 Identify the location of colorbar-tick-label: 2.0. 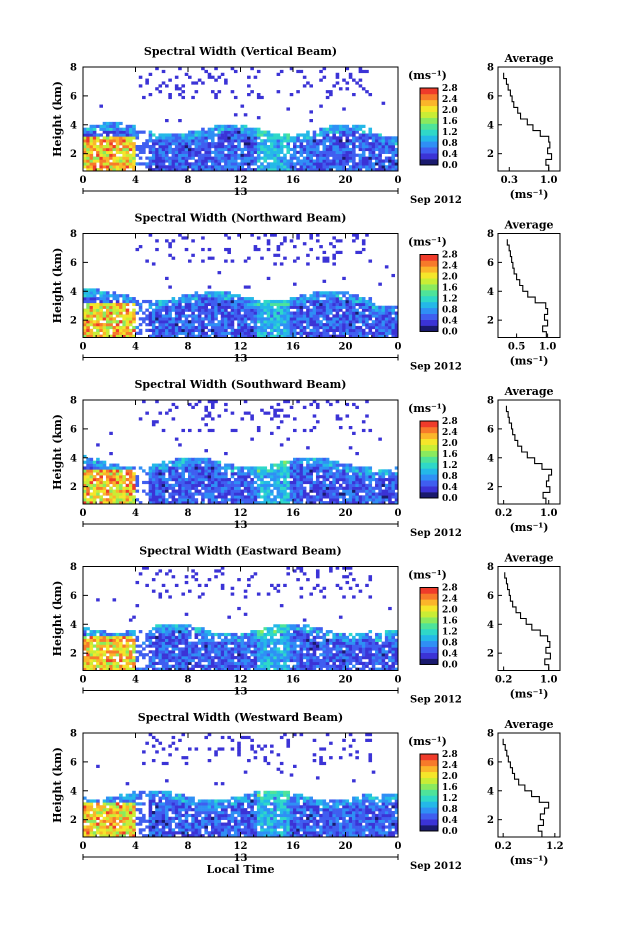
(450, 277).